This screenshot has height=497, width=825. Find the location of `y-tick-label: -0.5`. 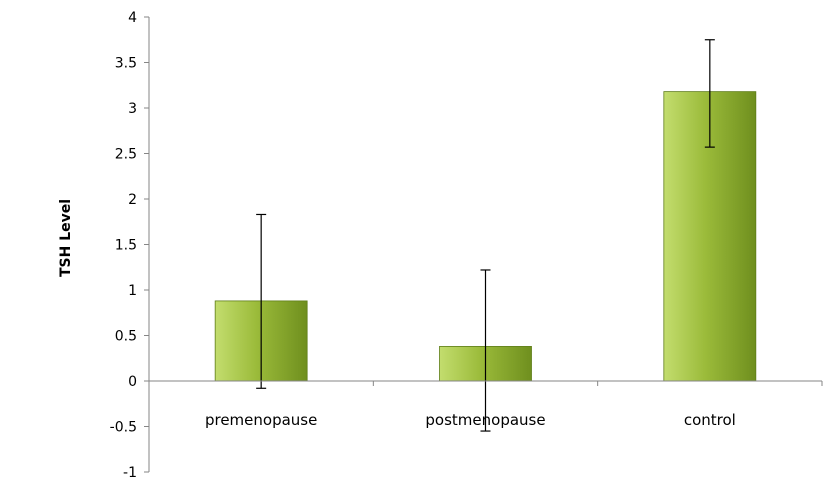

y-tick-label: -0.5 is located at coordinates (123, 428).